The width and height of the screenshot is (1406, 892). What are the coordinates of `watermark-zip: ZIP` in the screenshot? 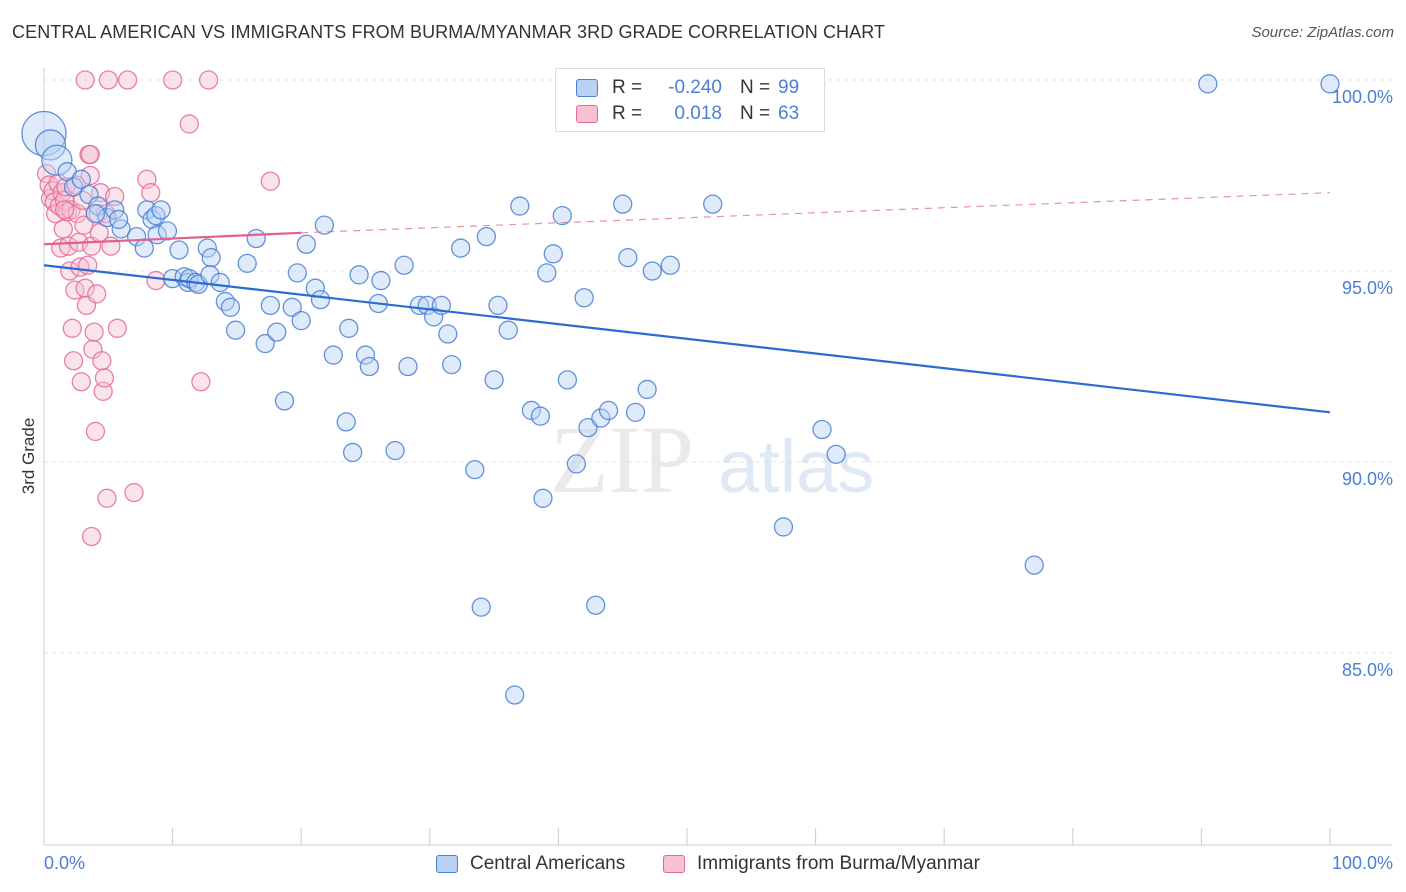 It's located at (622, 459).